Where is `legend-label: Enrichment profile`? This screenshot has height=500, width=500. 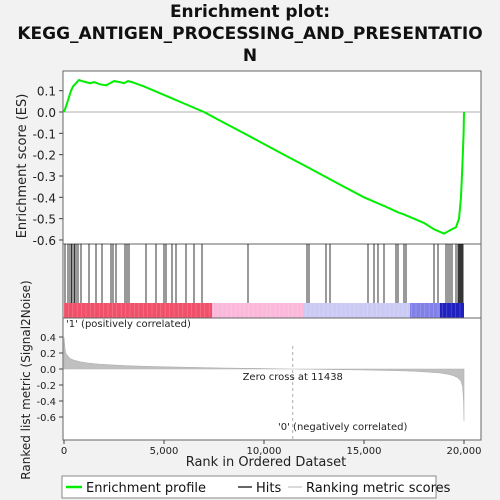
legend-label: Enrichment profile is located at coordinates (146, 488).